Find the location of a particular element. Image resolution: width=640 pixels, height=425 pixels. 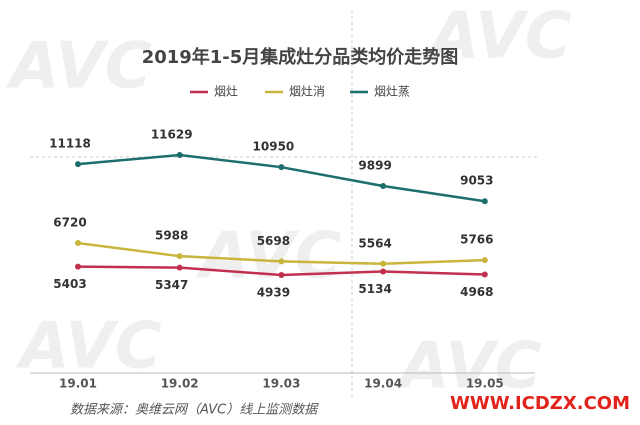

x-tick-label: 19.03 is located at coordinates (281, 384).